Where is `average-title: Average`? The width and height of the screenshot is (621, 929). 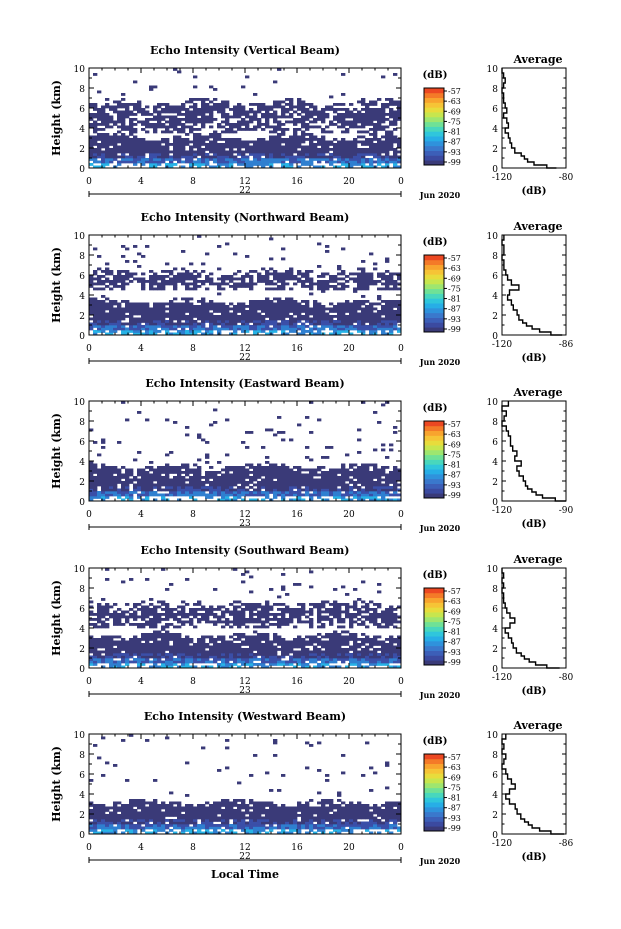 average-title: Average is located at coordinates (537, 226).